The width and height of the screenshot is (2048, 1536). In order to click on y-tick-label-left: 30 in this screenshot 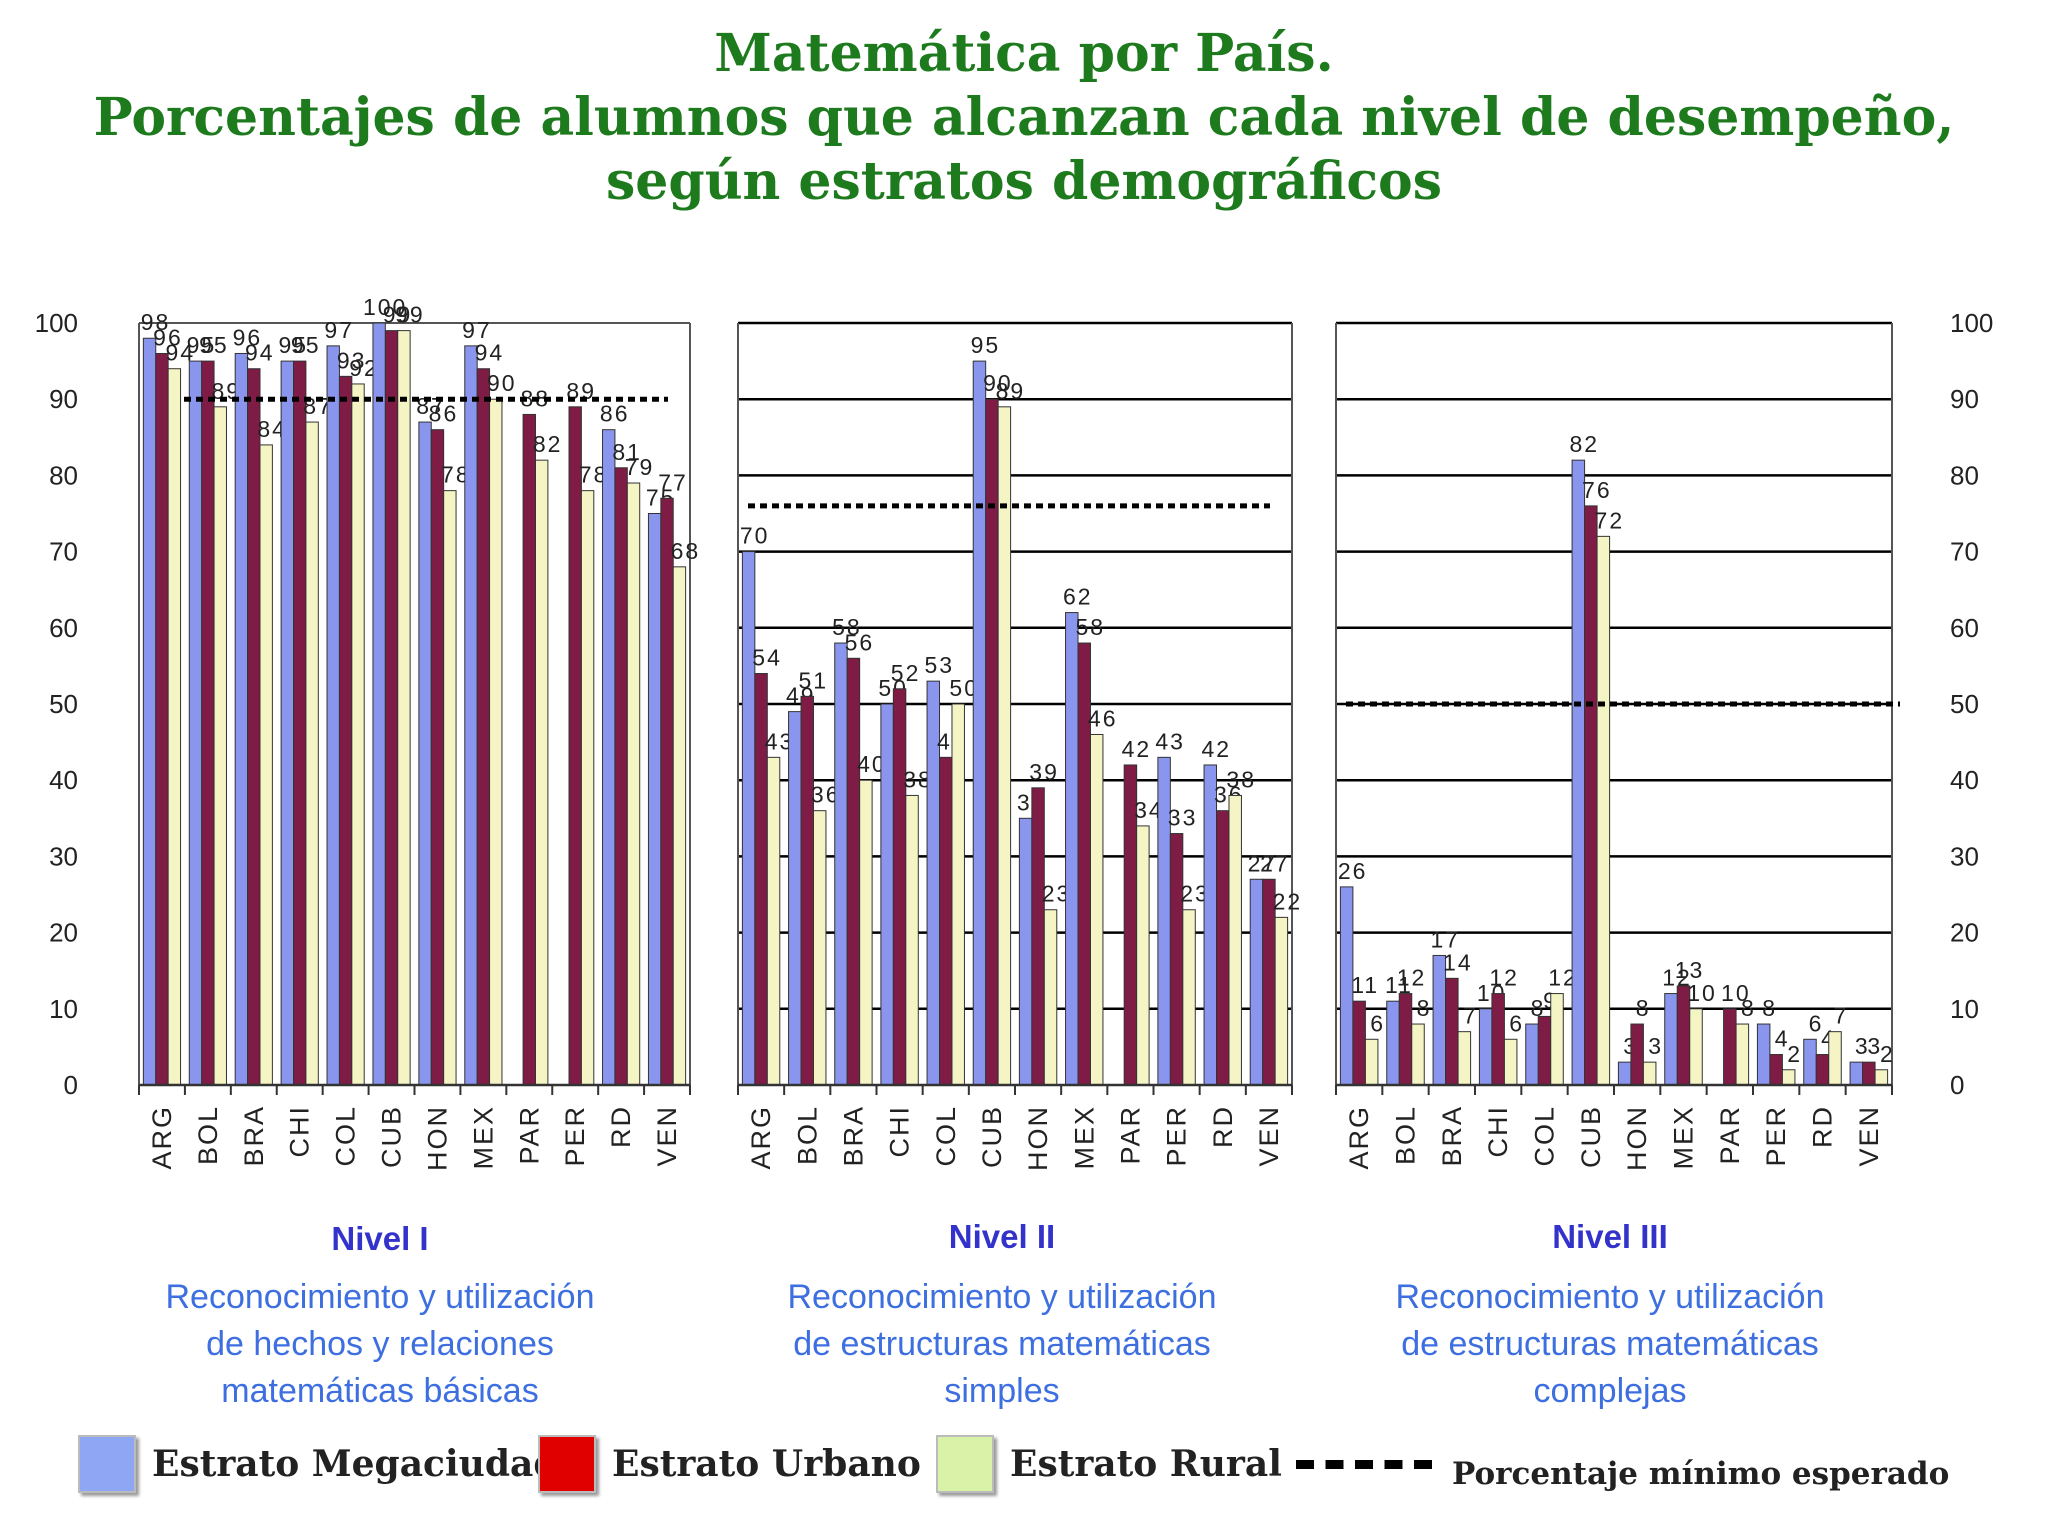, I will do `click(63, 856)`.